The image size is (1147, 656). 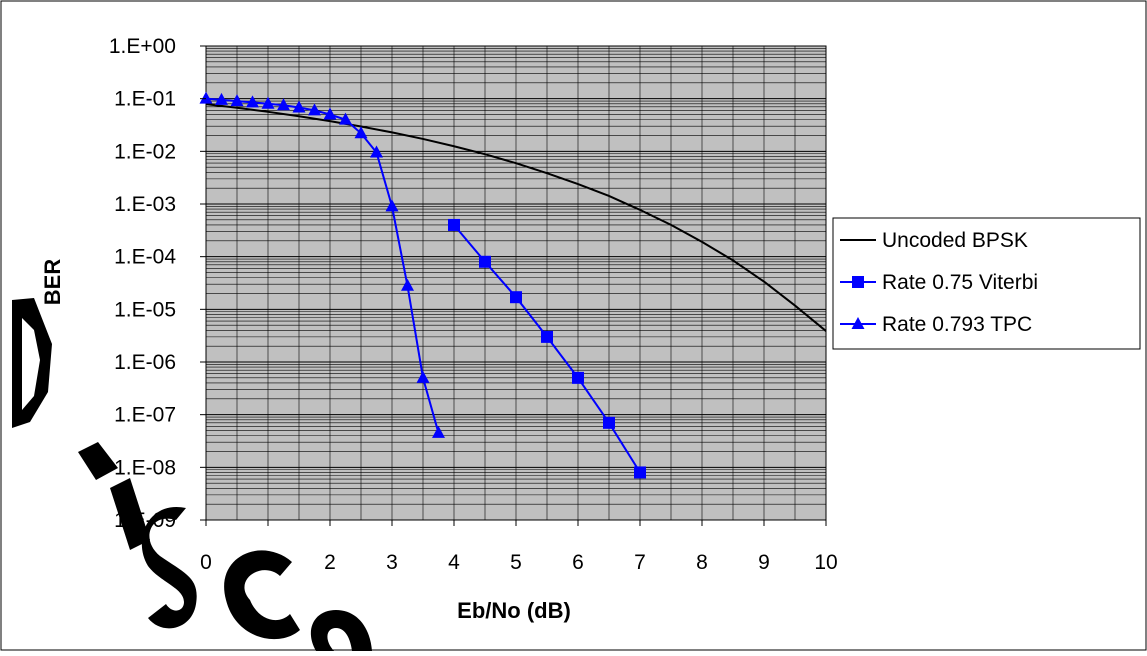 I want to click on x-axis-title: Eb/No (dB), so click(x=514, y=610).